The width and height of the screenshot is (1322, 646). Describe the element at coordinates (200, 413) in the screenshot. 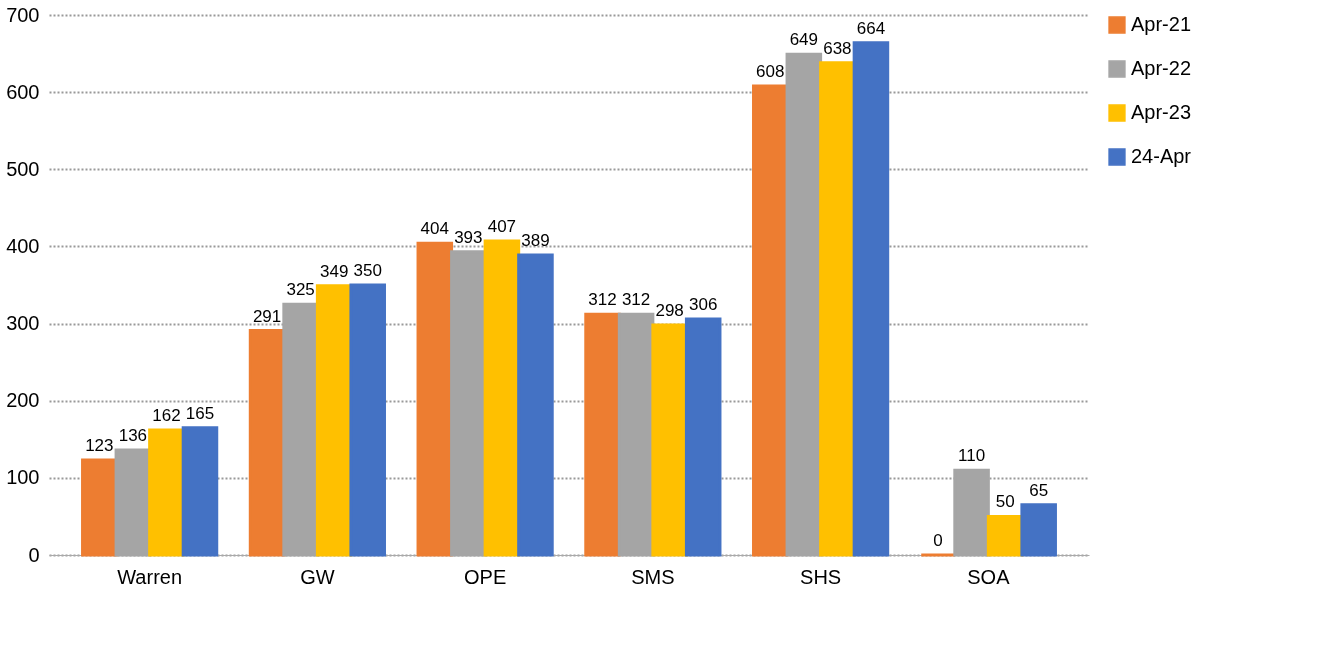

I see `data-label: 165` at that location.